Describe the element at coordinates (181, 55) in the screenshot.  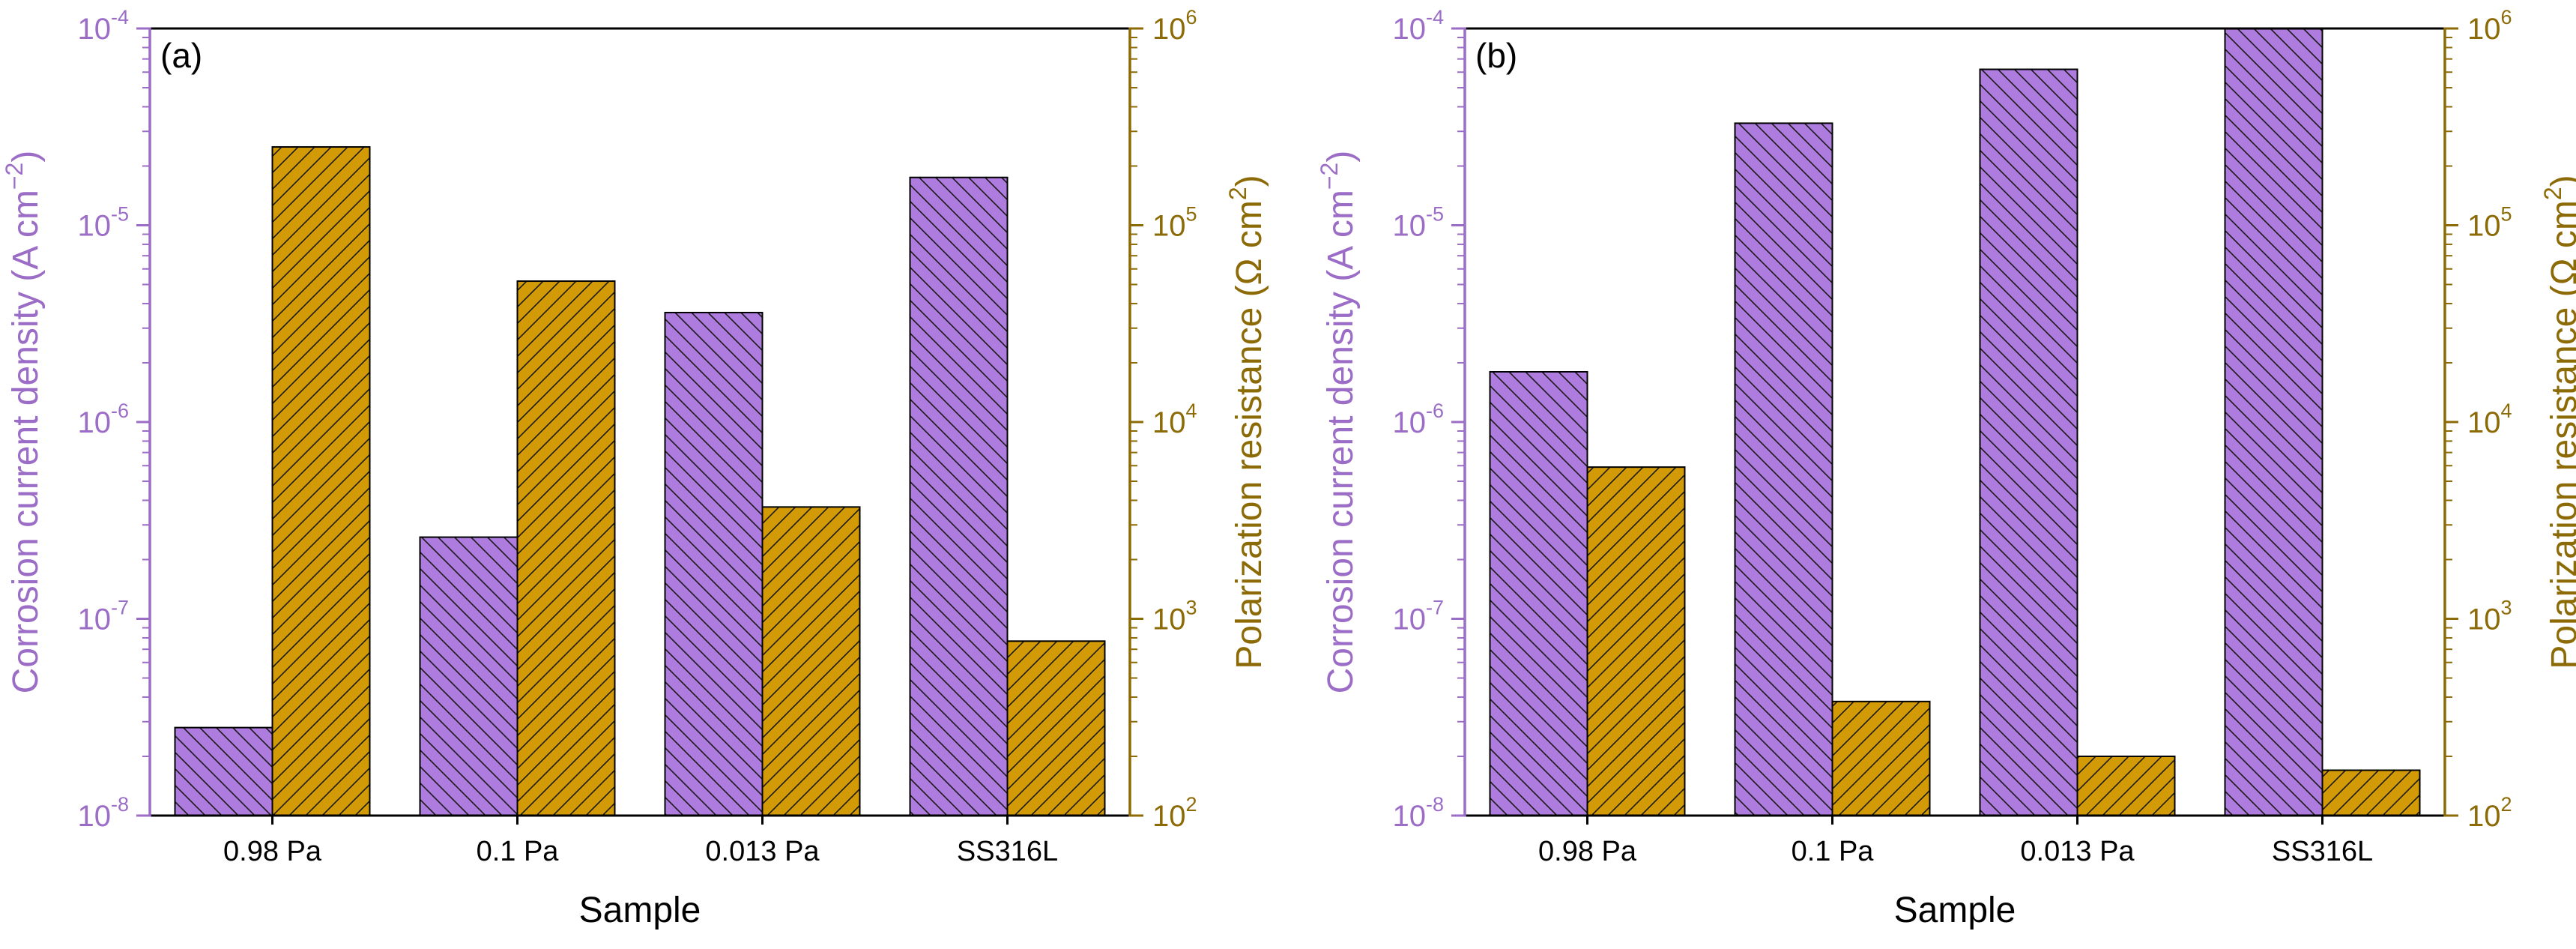
I see `panel-label: (a)` at that location.